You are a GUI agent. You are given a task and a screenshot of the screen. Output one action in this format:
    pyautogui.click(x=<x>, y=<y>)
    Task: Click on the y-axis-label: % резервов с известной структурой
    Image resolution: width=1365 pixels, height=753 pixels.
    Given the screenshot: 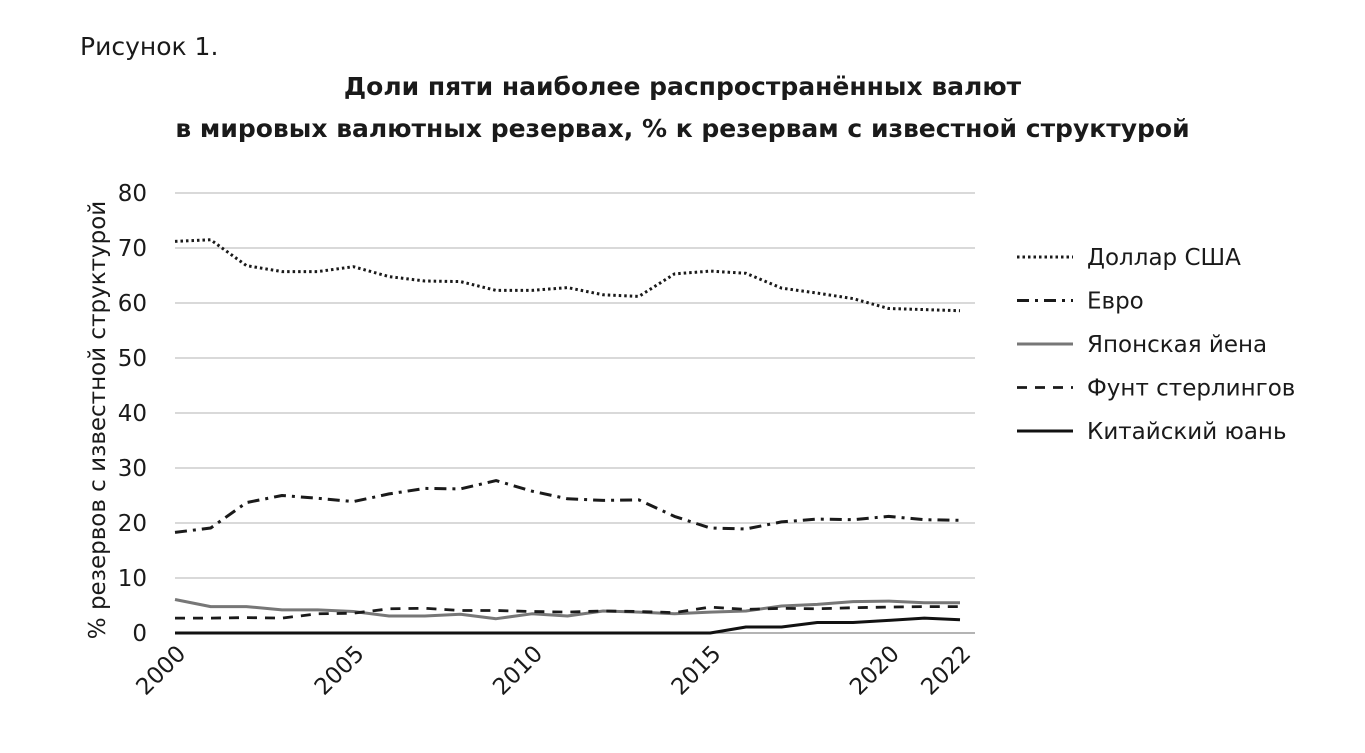 What is the action you would take?
    pyautogui.click(x=98, y=420)
    